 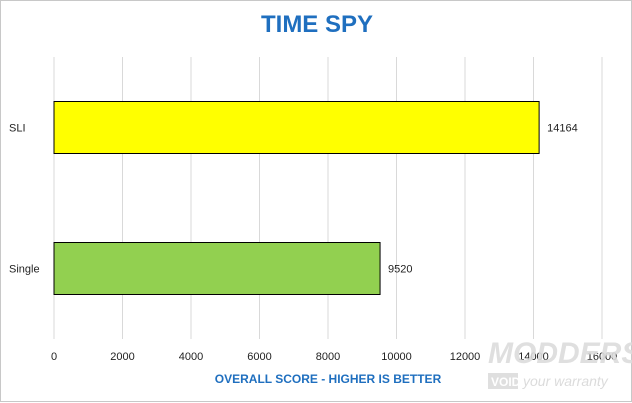 I want to click on x-tick-label: 10000, so click(x=396, y=357).